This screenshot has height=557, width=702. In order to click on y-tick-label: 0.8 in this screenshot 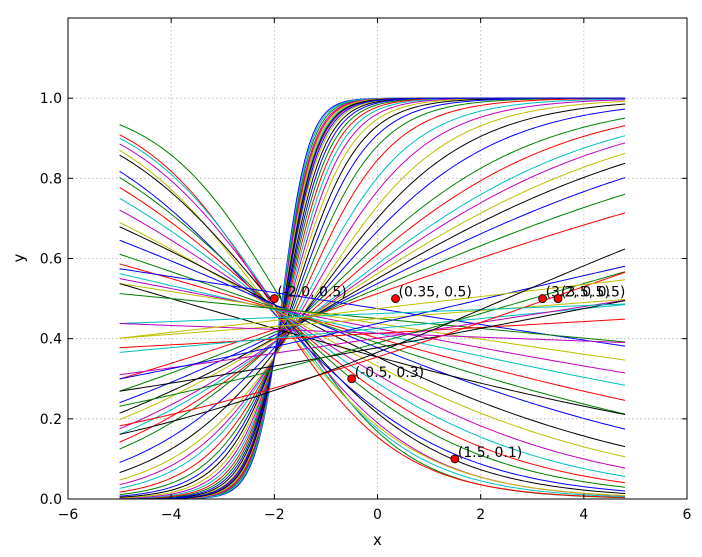, I will do `click(51, 179)`.